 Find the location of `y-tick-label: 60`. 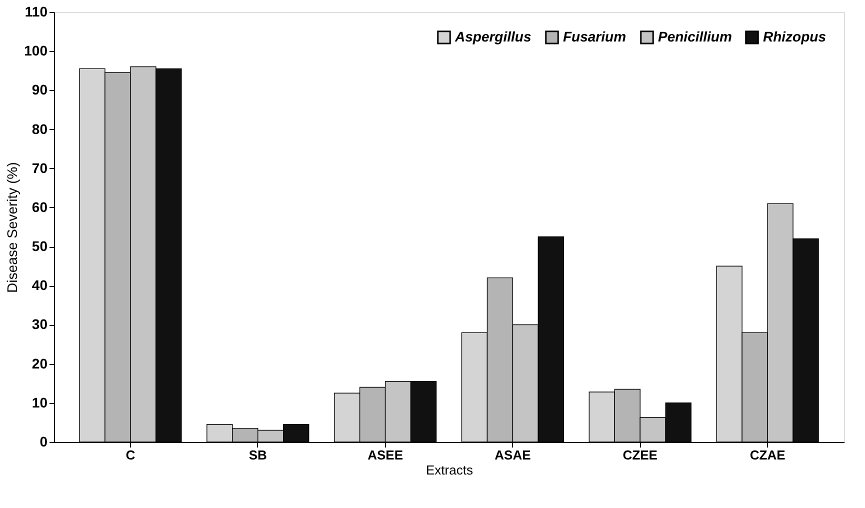

y-tick-label: 60 is located at coordinates (40, 206).